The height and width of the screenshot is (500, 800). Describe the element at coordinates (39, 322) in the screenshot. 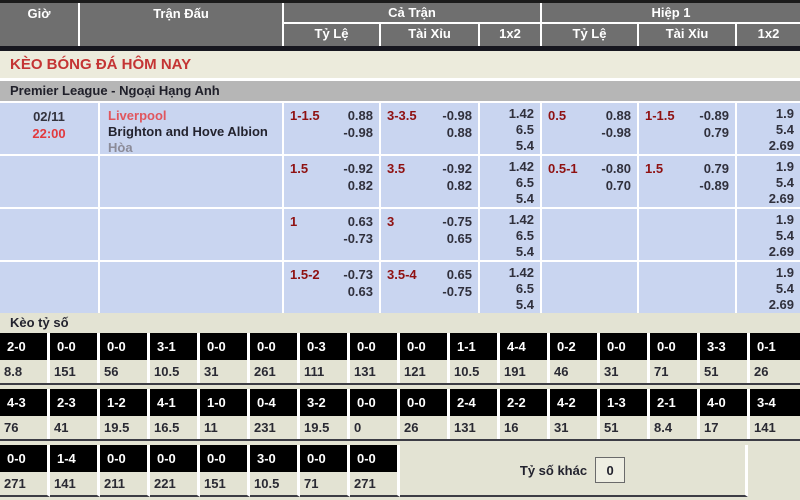

I see `score-section-title: Kèo tỷ số` at that location.